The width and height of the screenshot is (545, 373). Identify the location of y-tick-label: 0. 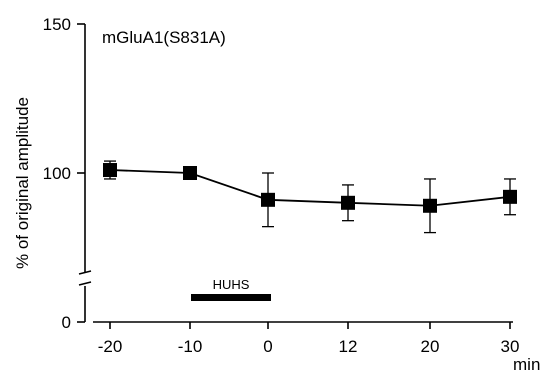
(66, 322).